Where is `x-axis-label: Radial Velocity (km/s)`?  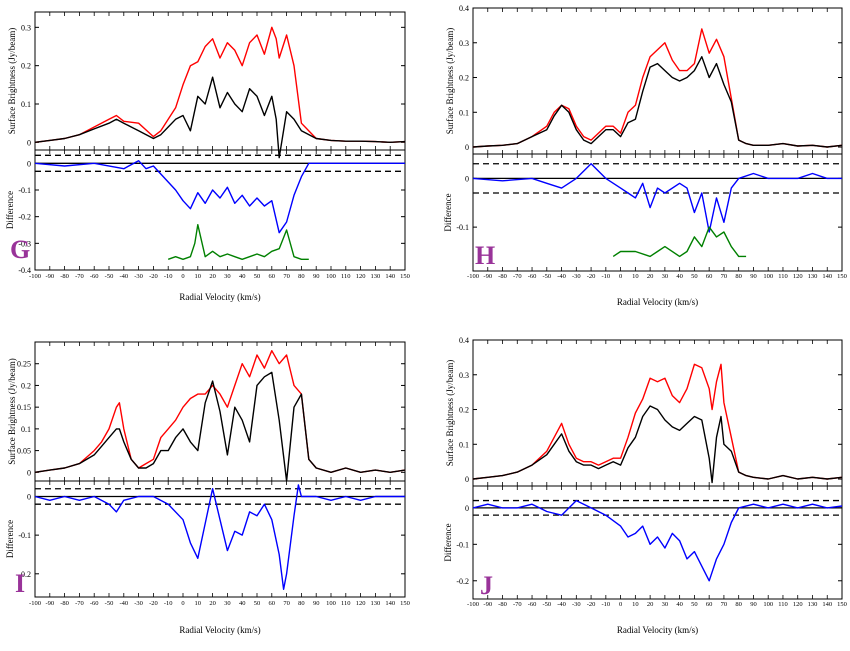
x-axis-label: Radial Velocity (km/s) is located at coordinates (219, 297).